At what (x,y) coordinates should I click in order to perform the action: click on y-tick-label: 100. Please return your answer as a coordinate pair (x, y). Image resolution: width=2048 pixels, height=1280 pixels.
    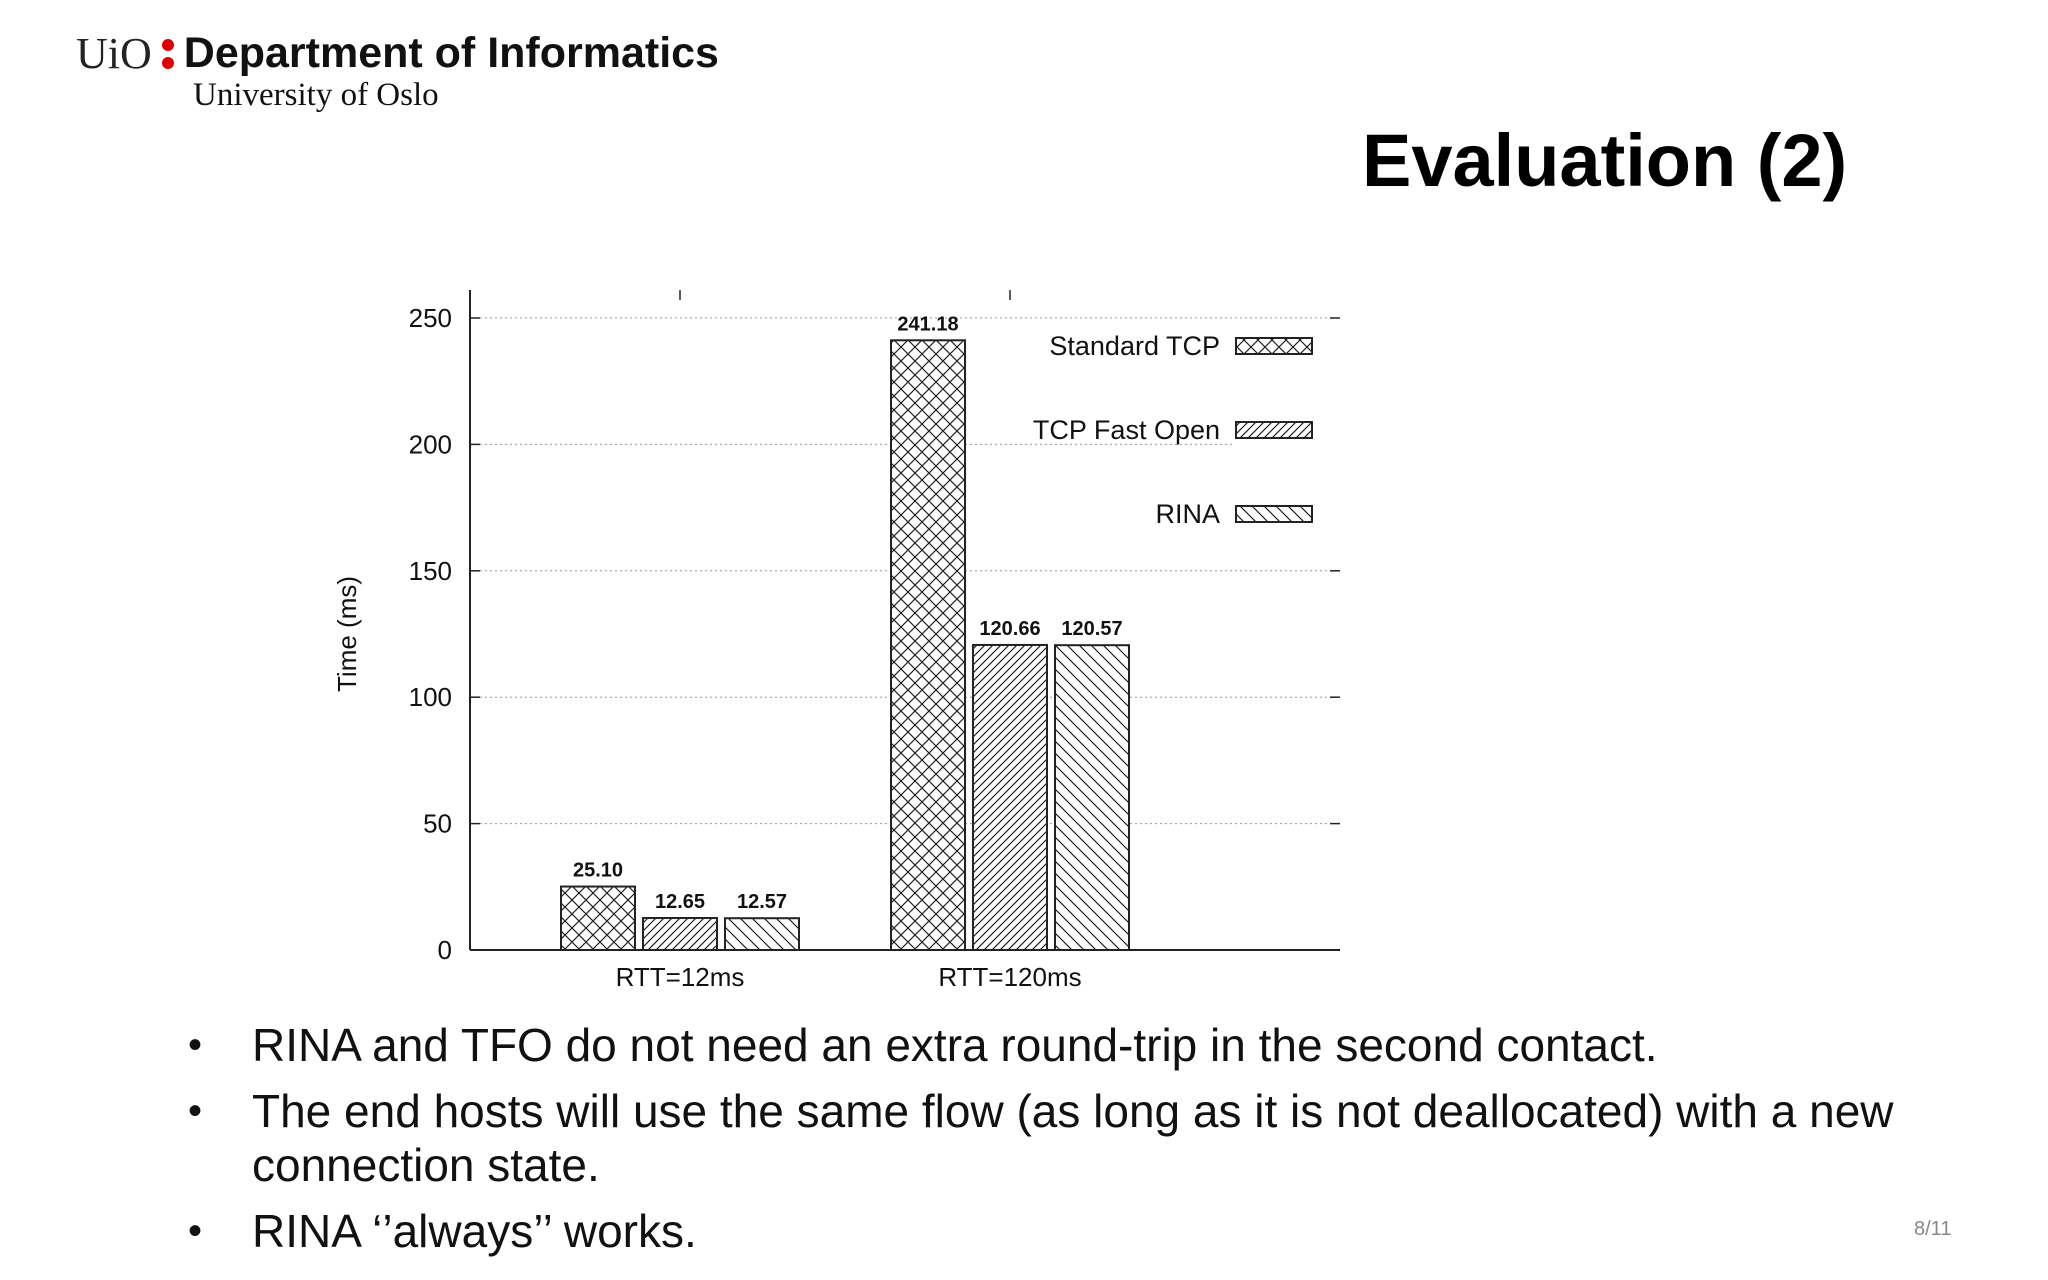
    Looking at the image, I should click on (430, 697).